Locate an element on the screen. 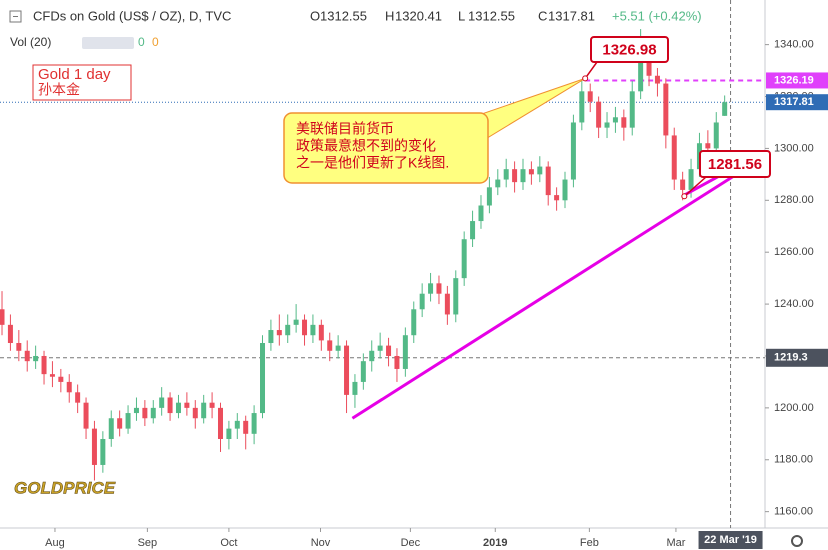  volume-label: Vol (20) is located at coordinates (30, 42).